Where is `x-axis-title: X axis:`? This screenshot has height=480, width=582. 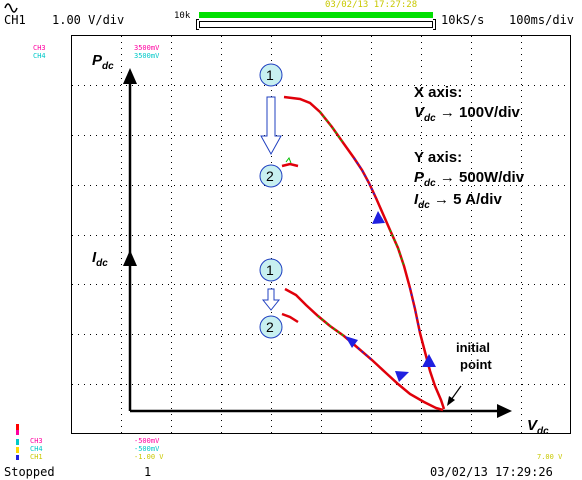
x-axis-title: X axis: is located at coordinates (438, 92).